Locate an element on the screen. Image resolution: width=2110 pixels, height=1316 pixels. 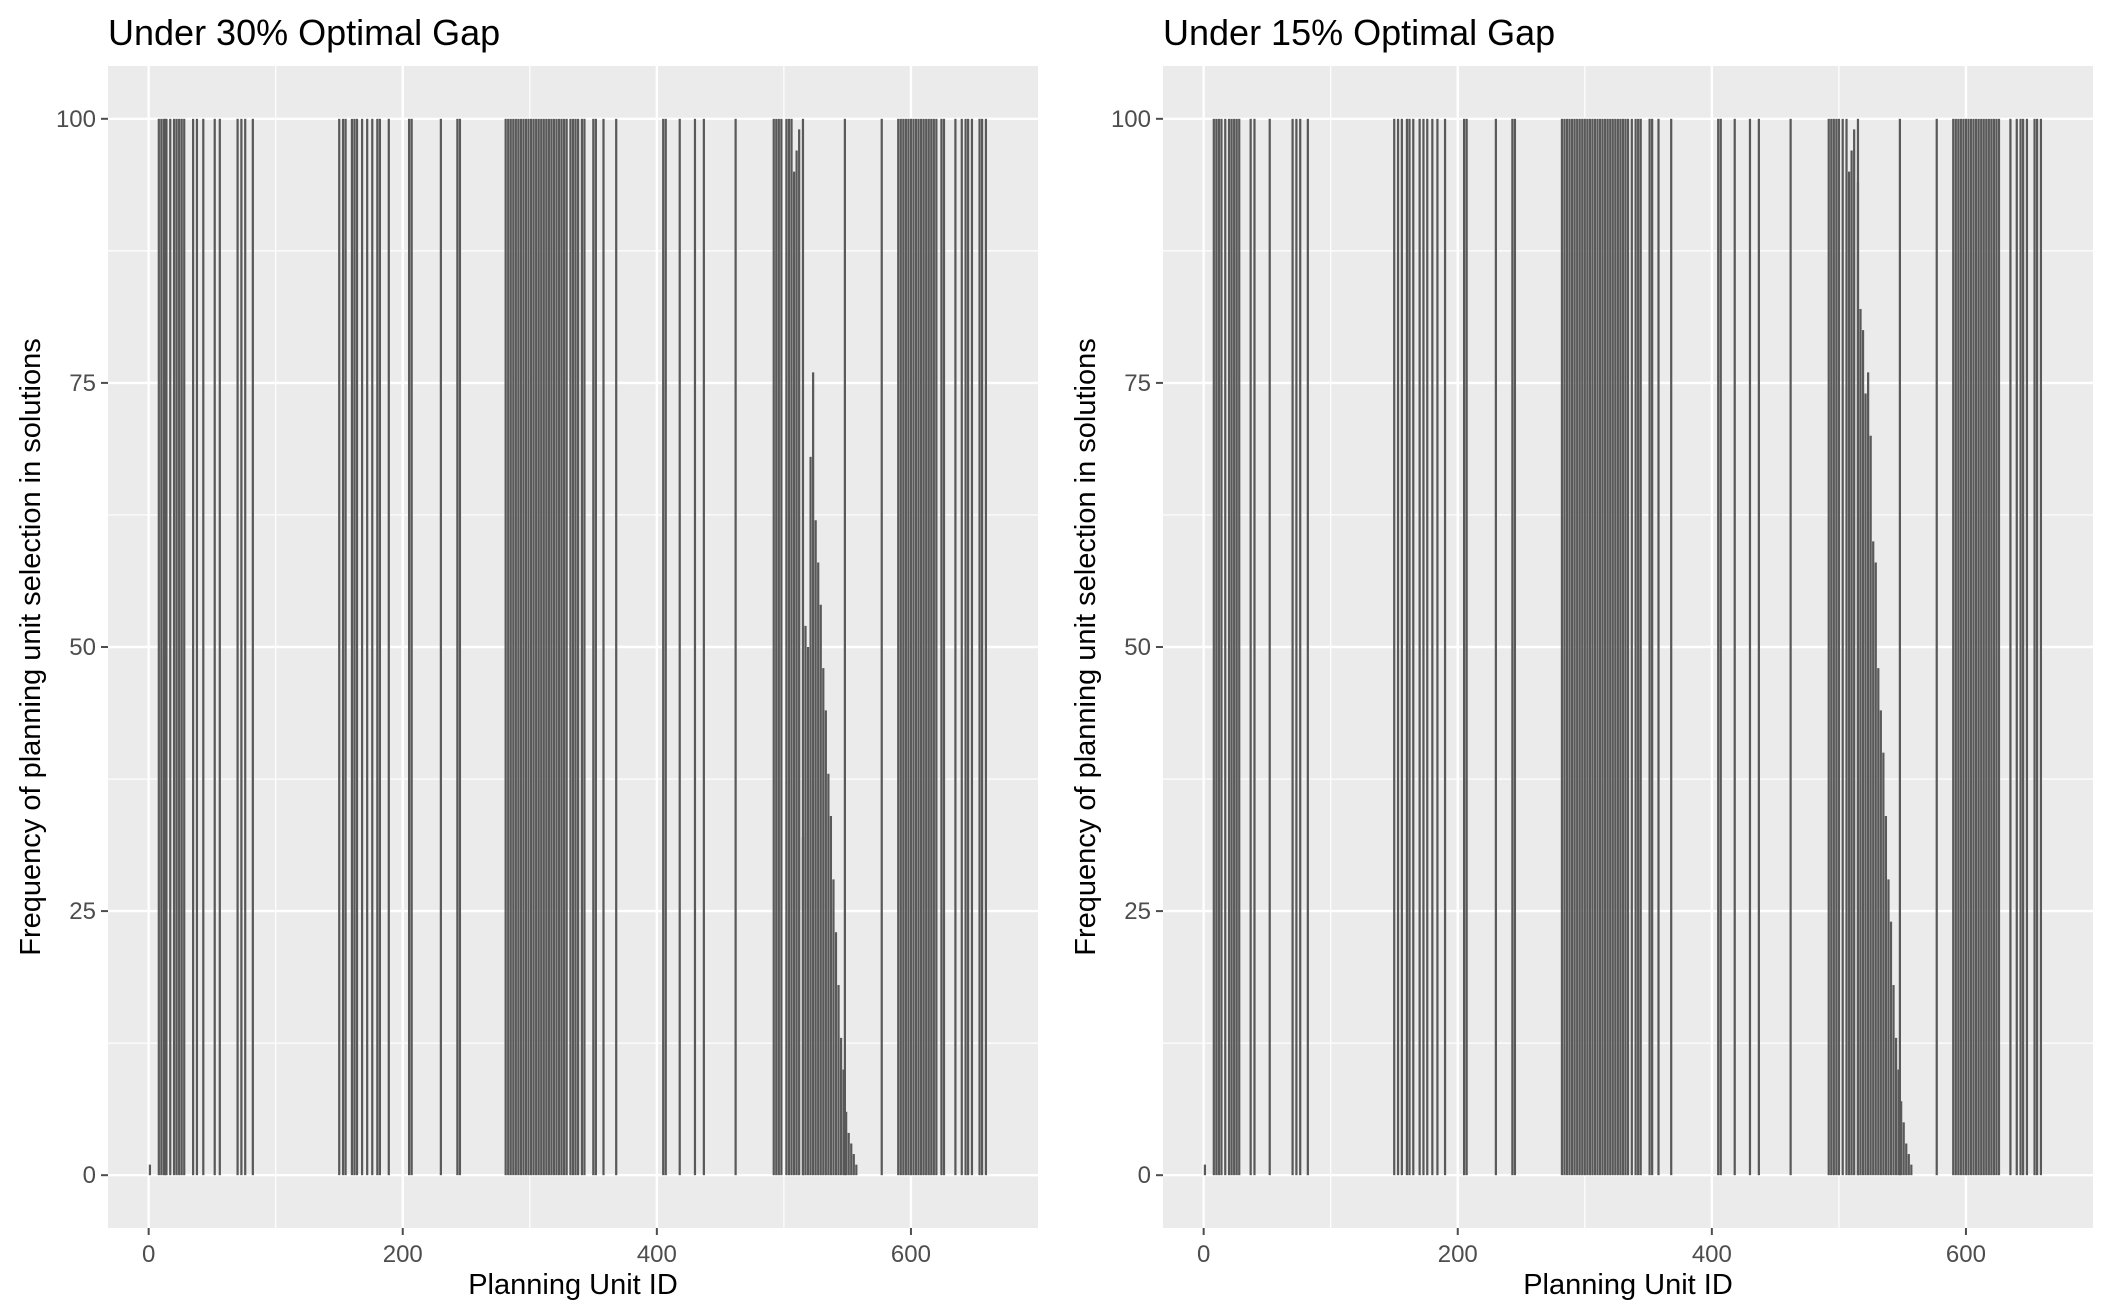
y-tick-label: 100 is located at coordinates (1131, 119).